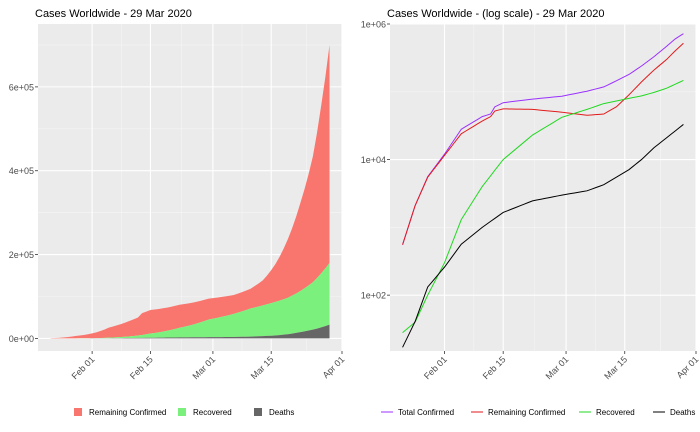 The height and width of the screenshot is (432, 700). I want to click on legend-0: Remaining Confirmed Recovered Deaths, so click(184, 412).